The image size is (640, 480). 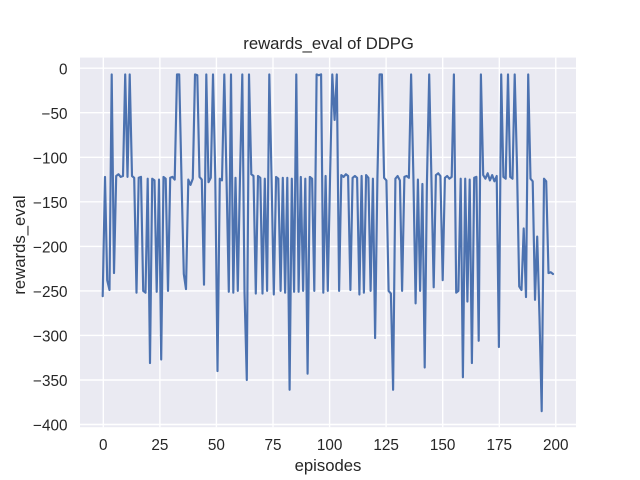 What do you see at coordinates (328, 43) in the screenshot?
I see `svg-text: rewards_eval of DDPG` at bounding box center [328, 43].